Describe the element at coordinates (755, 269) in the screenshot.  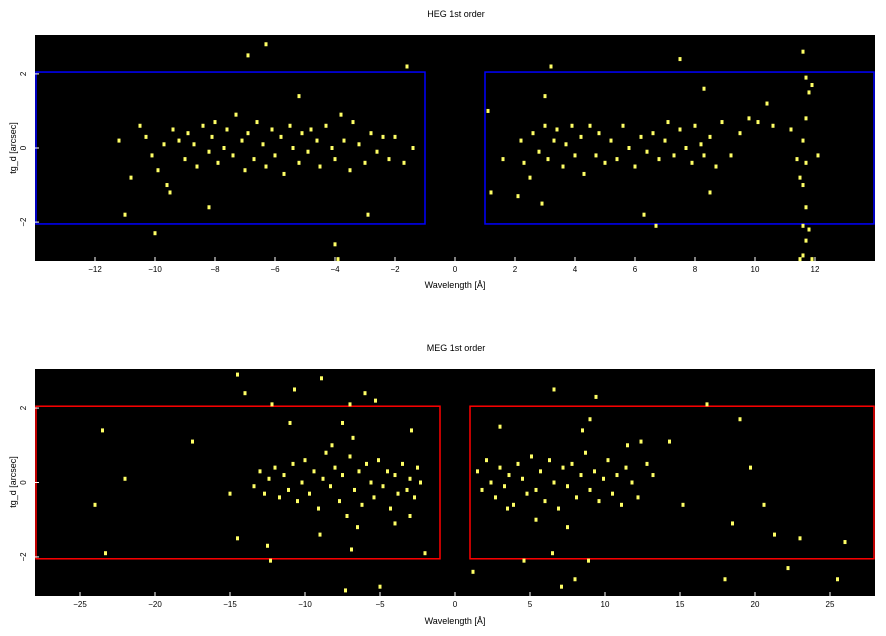
I see `heg-x-tick-label: 10` at that location.